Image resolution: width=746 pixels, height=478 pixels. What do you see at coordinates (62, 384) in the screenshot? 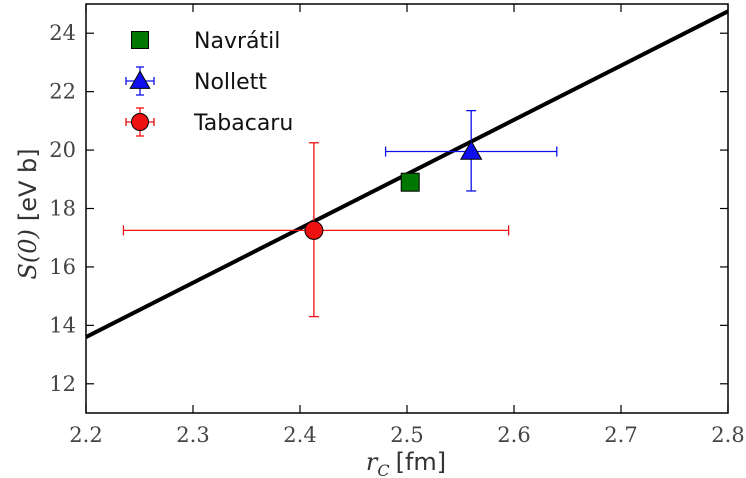
I see `y-tick-label: 12` at bounding box center [62, 384].